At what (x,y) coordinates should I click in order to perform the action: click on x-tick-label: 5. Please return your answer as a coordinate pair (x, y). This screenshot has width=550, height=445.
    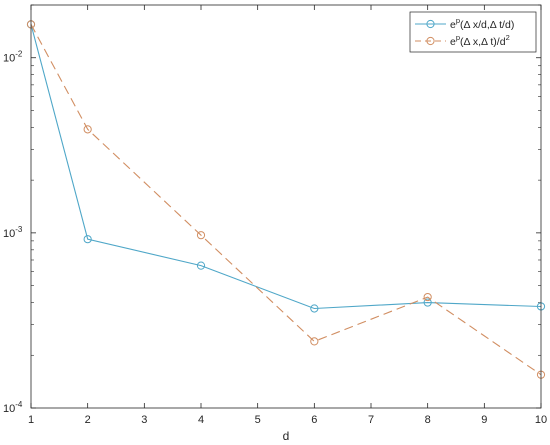
    Looking at the image, I should click on (258, 420).